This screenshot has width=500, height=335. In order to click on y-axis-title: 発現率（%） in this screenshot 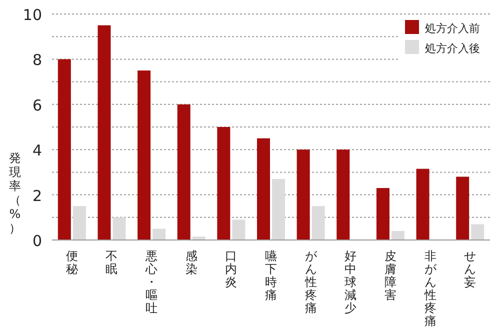, I will do `click(15, 193)`.